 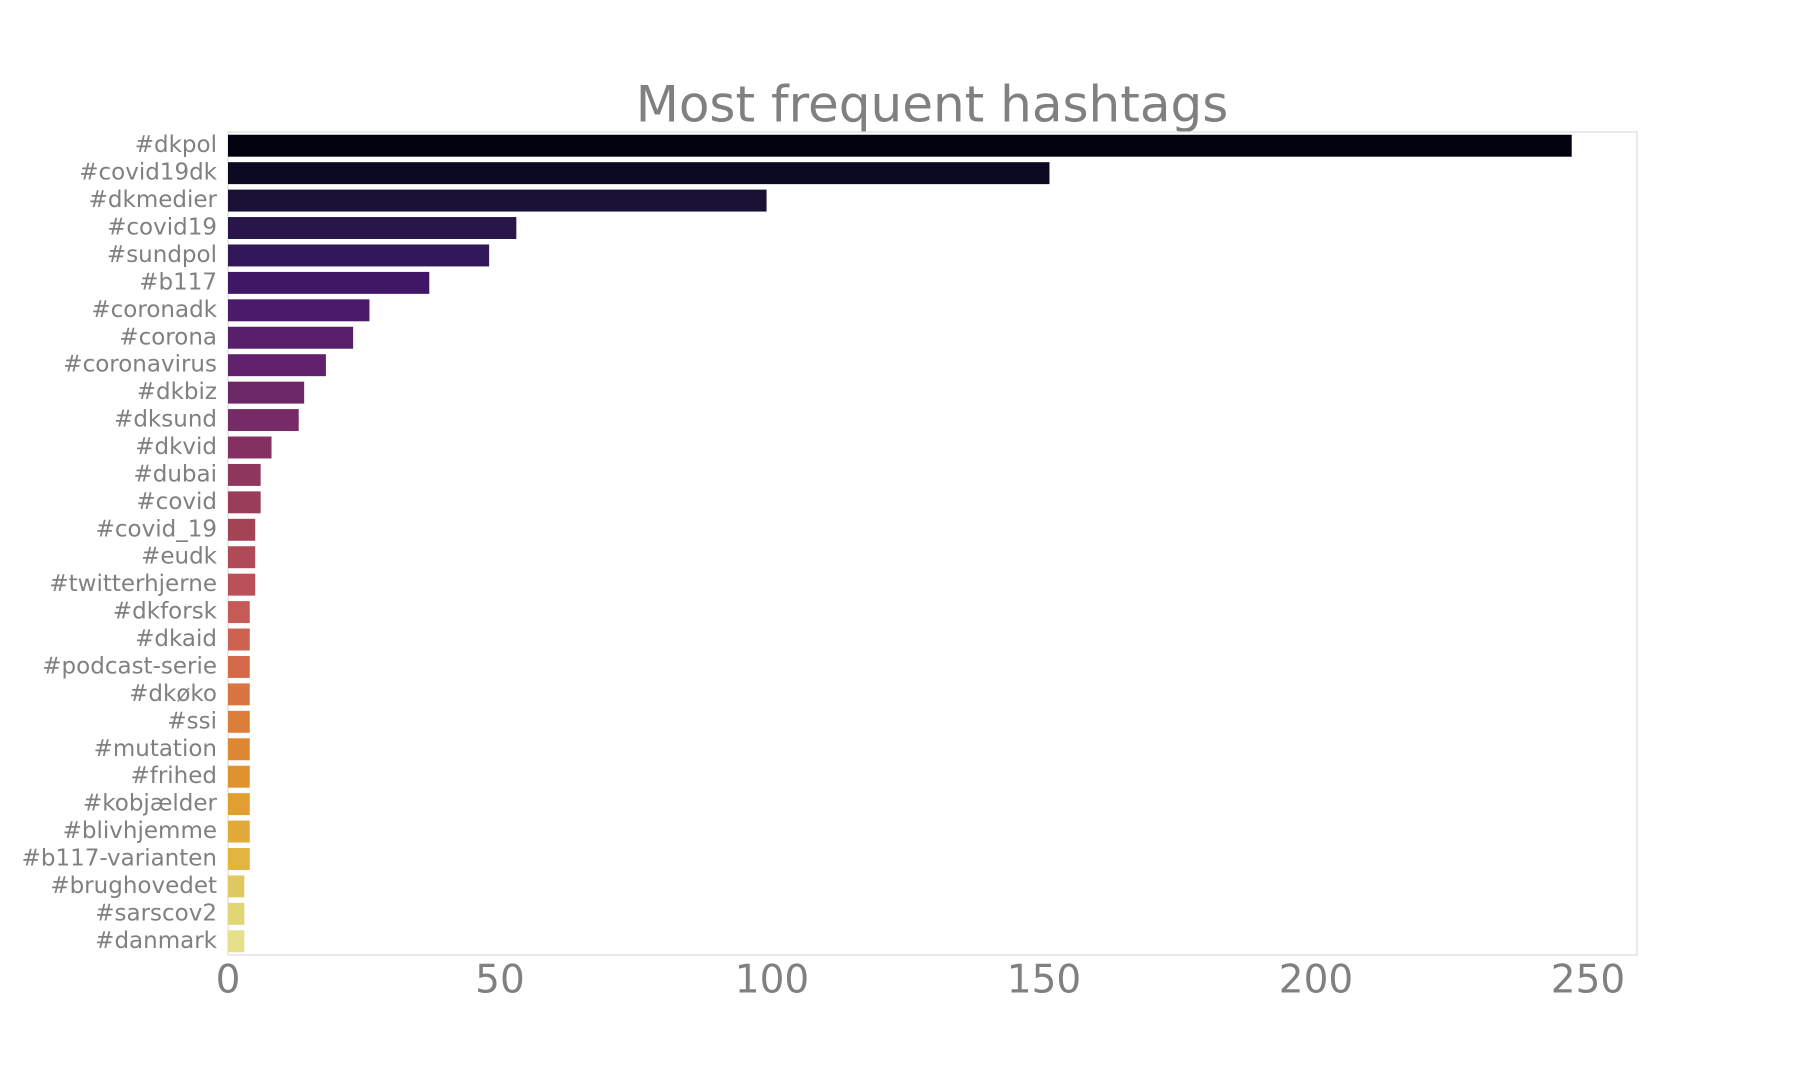 What do you see at coordinates (1316, 980) in the screenshot?
I see `x-tick-label: 200` at bounding box center [1316, 980].